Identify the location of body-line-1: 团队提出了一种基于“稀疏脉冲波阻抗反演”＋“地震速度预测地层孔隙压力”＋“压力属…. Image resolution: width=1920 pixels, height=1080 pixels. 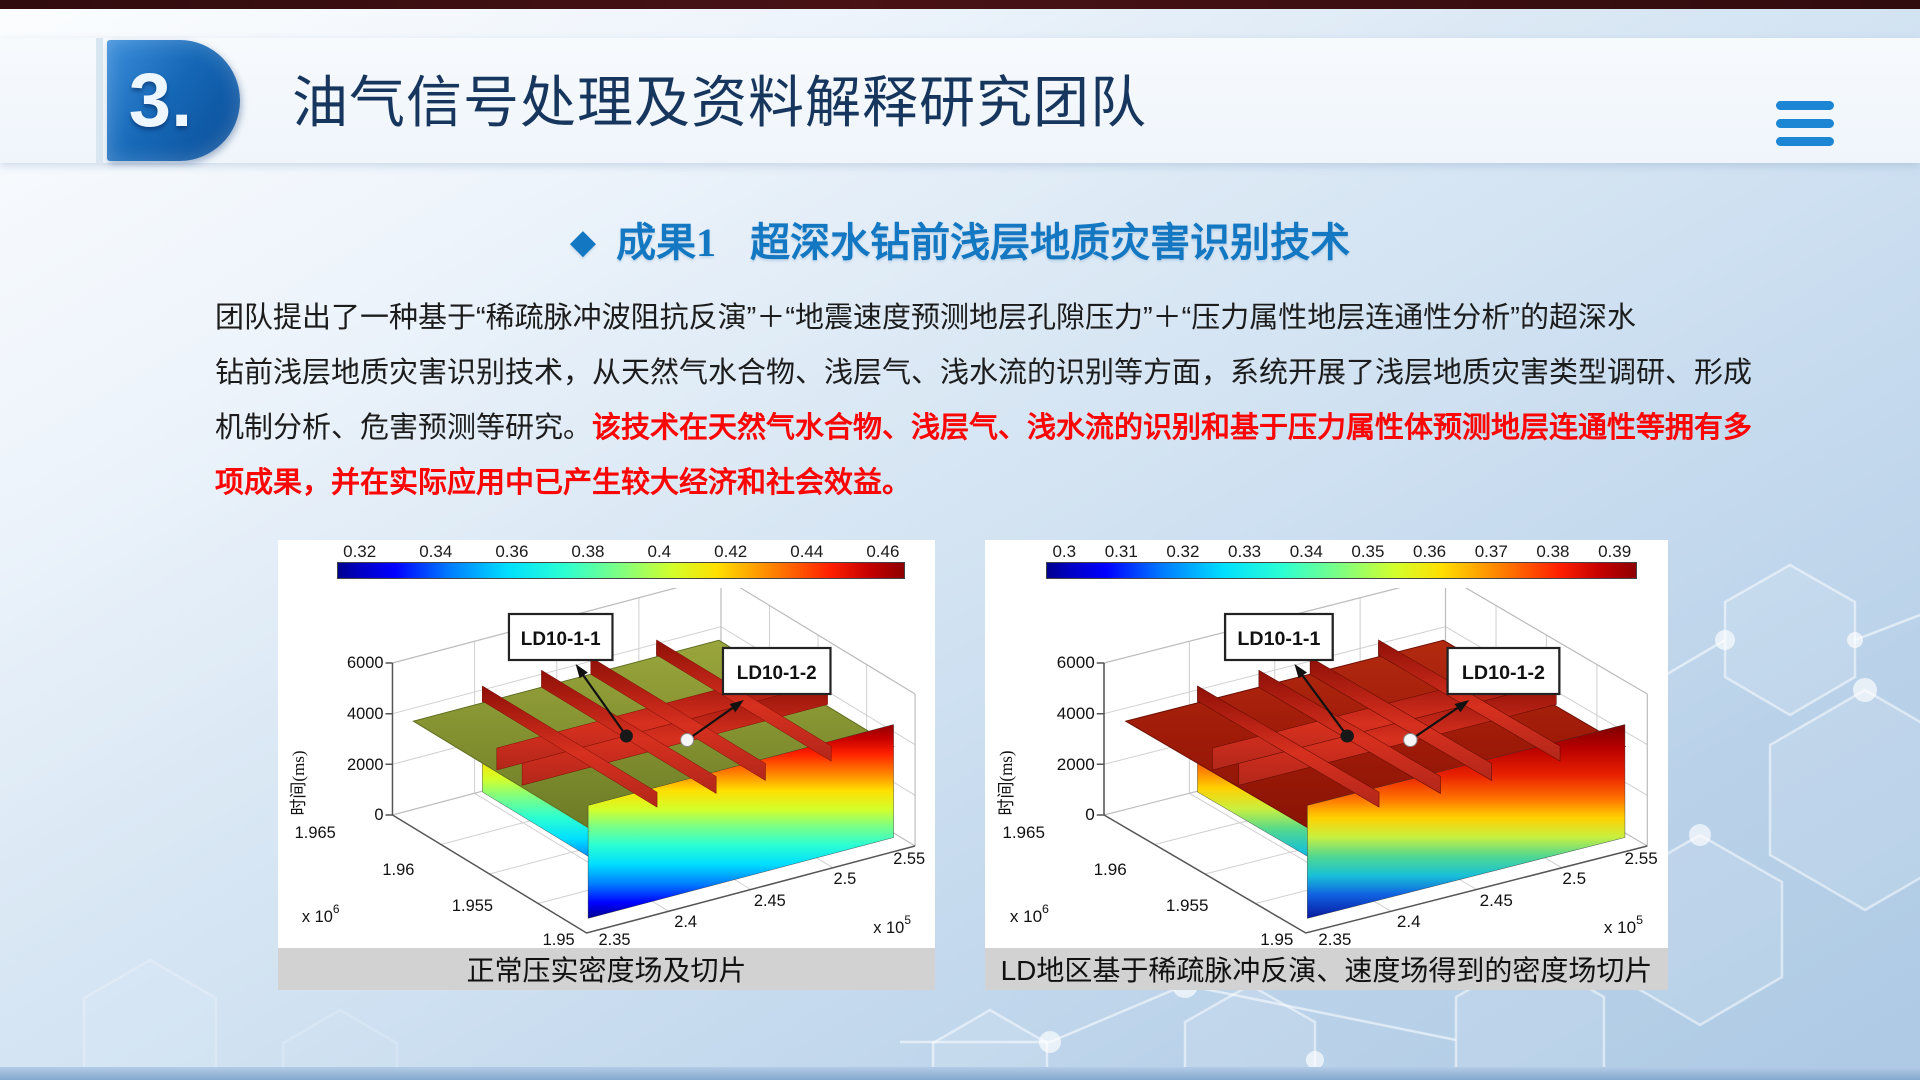
(925, 318).